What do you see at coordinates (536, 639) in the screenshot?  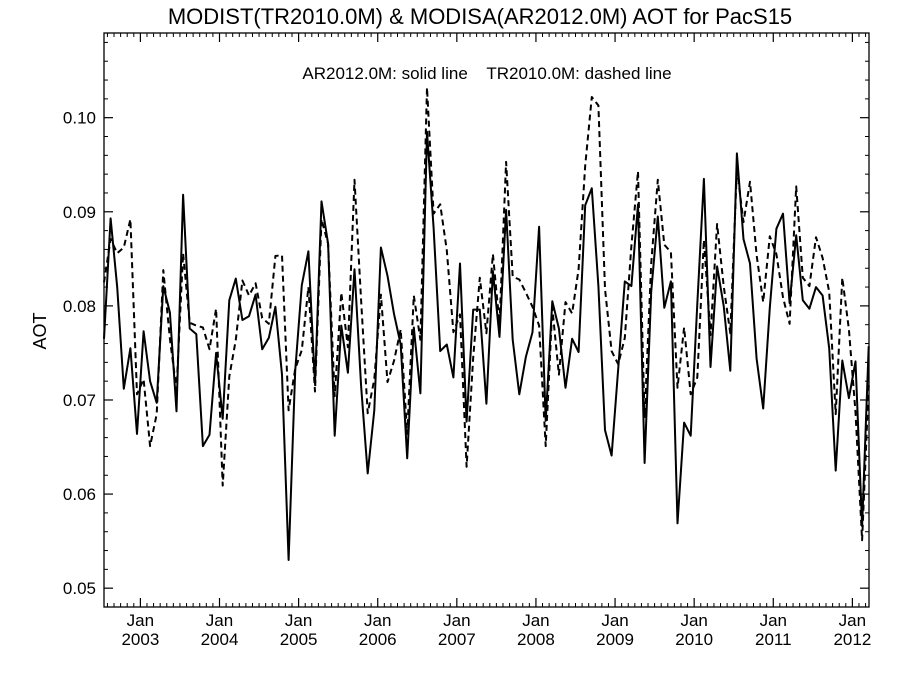 I see `x-tick-year-label: 2008` at bounding box center [536, 639].